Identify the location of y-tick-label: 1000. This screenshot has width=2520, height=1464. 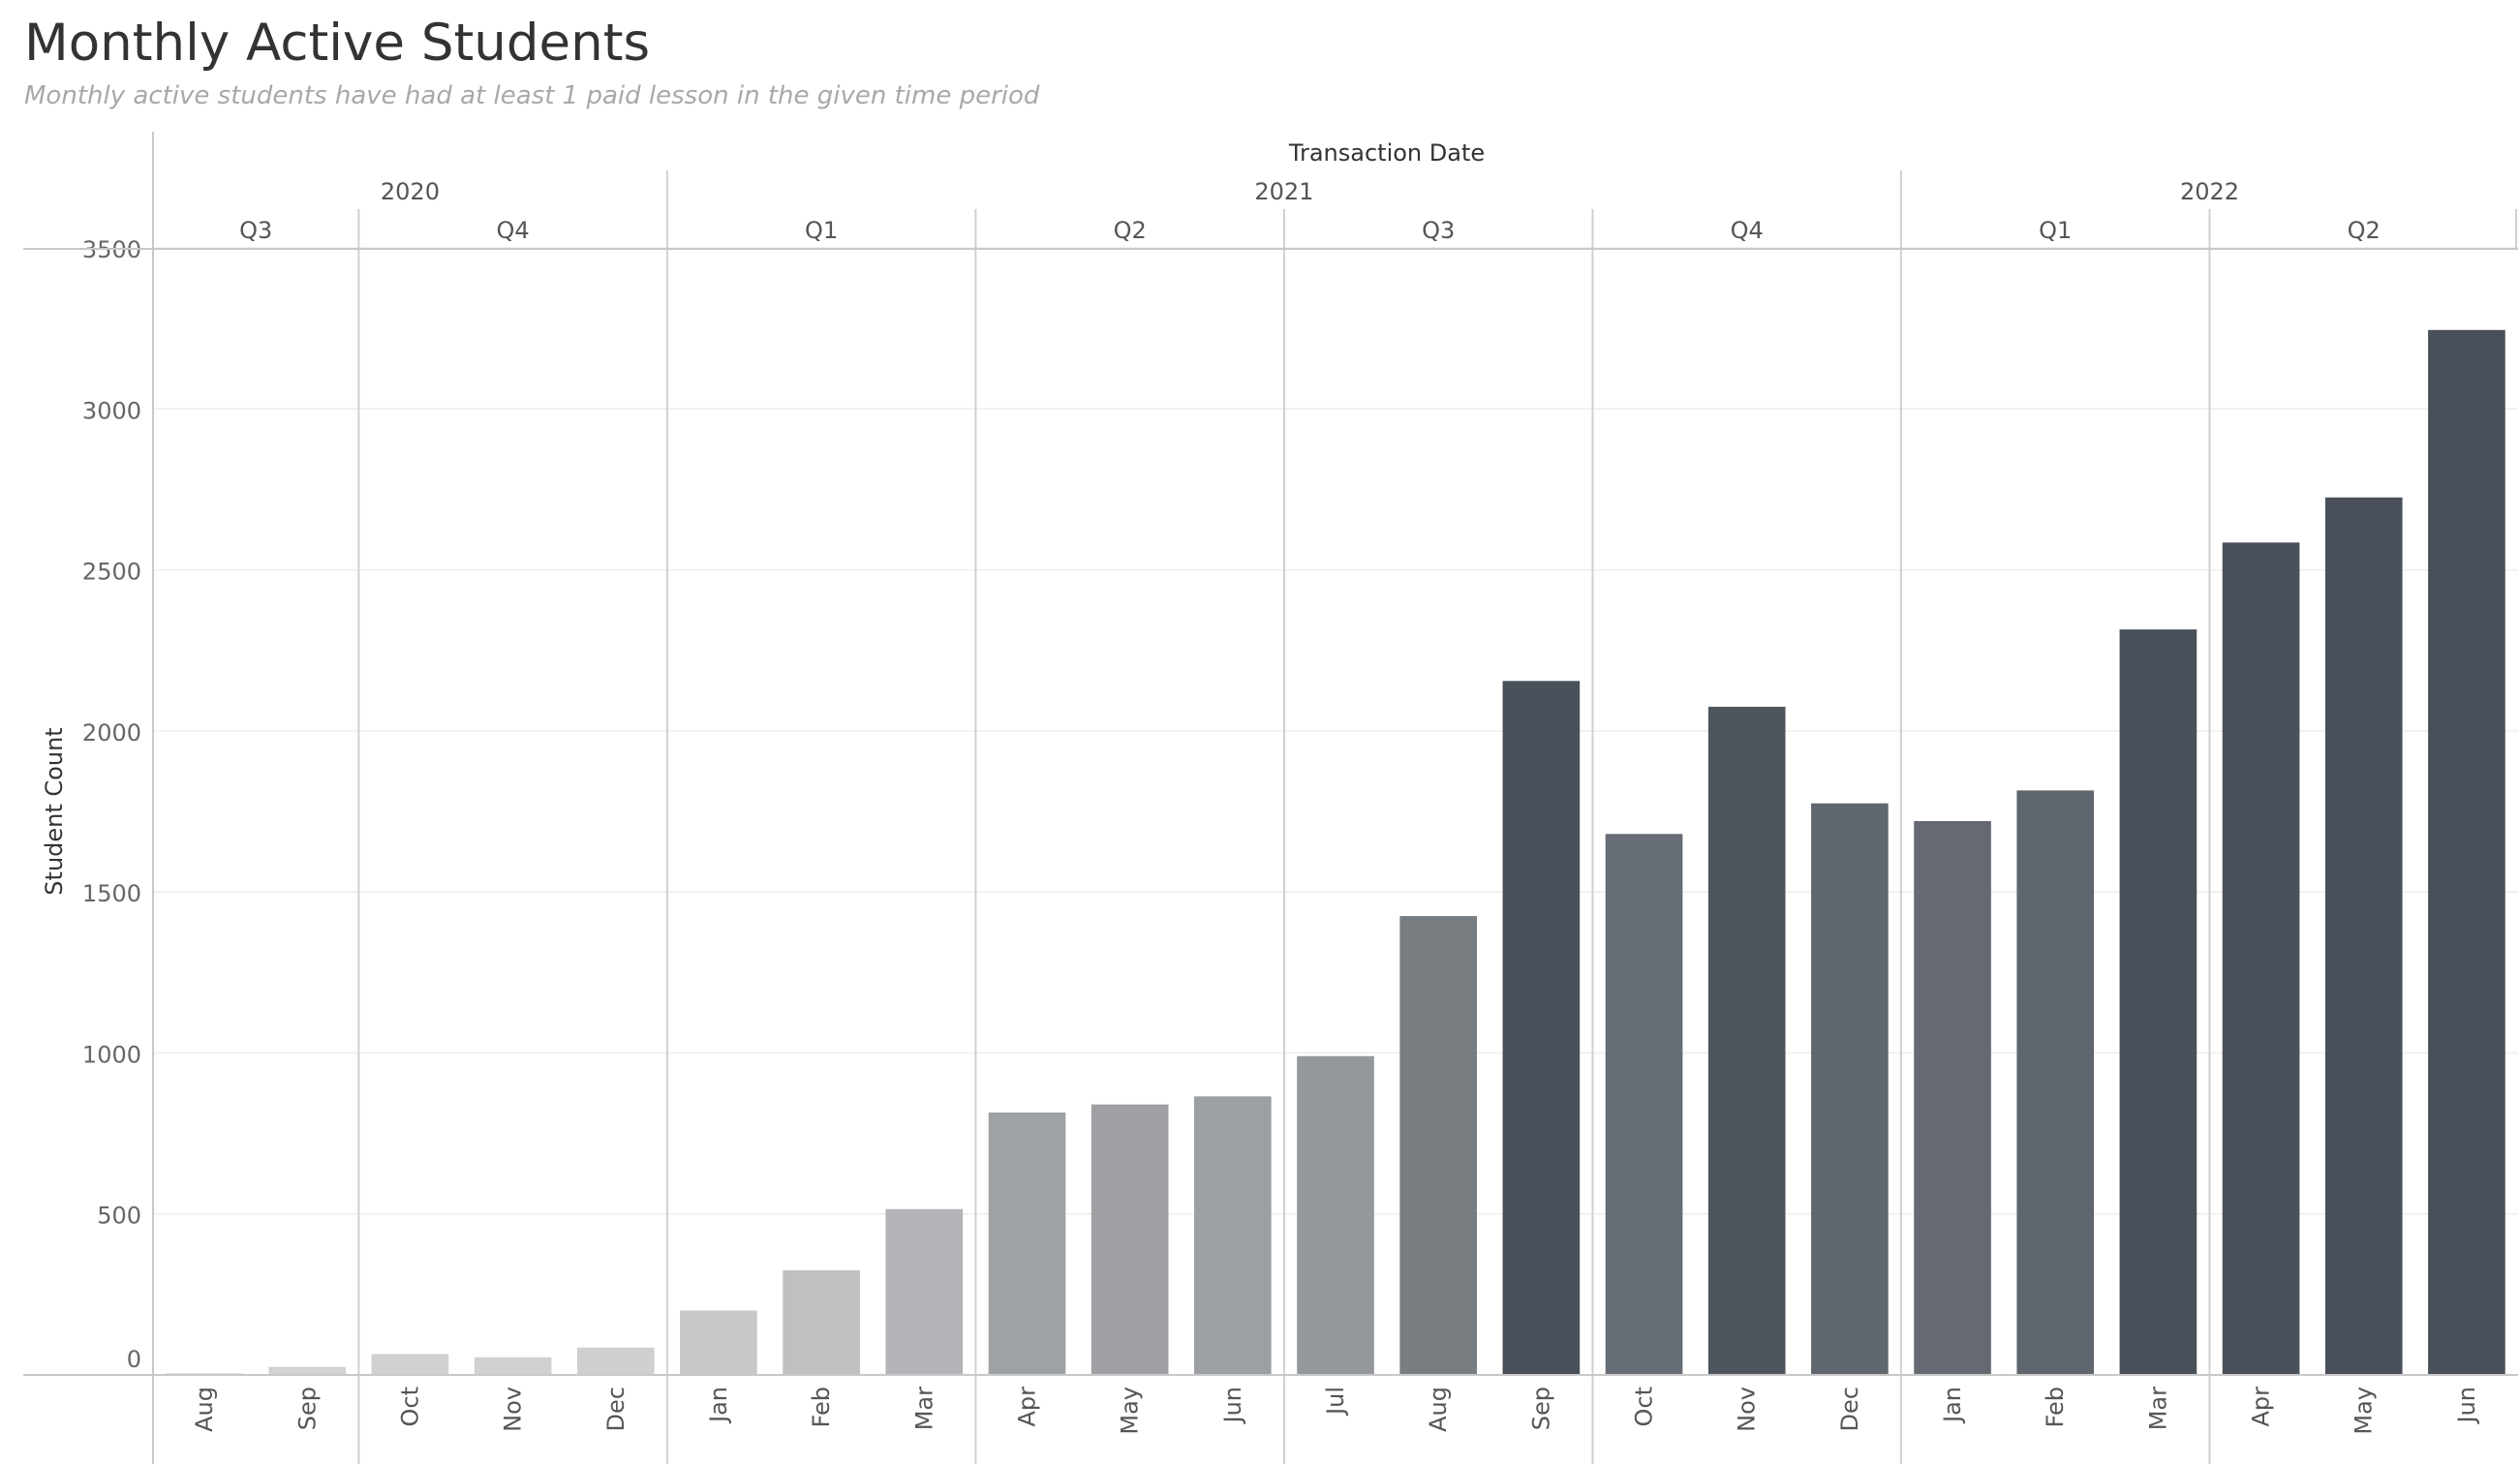
(112, 1054).